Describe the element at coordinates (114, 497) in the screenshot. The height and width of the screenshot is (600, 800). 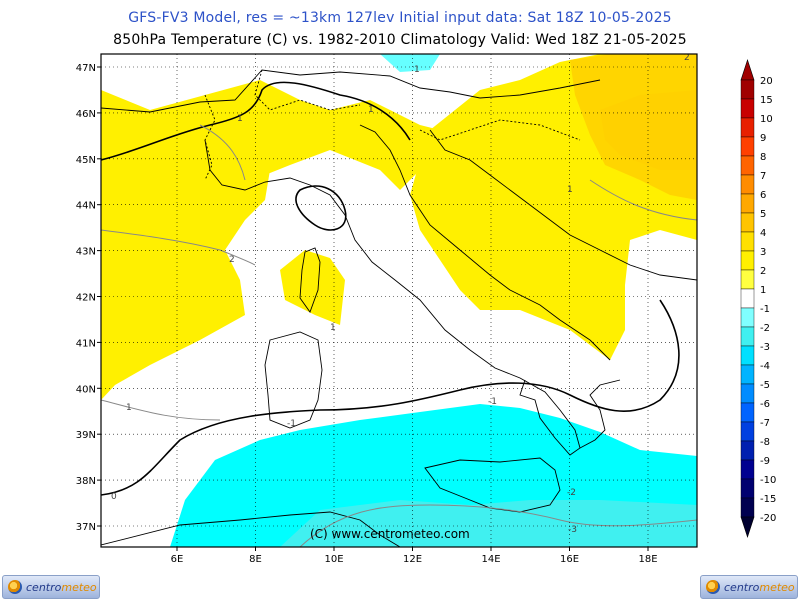
I see `contour-label: 0` at that location.